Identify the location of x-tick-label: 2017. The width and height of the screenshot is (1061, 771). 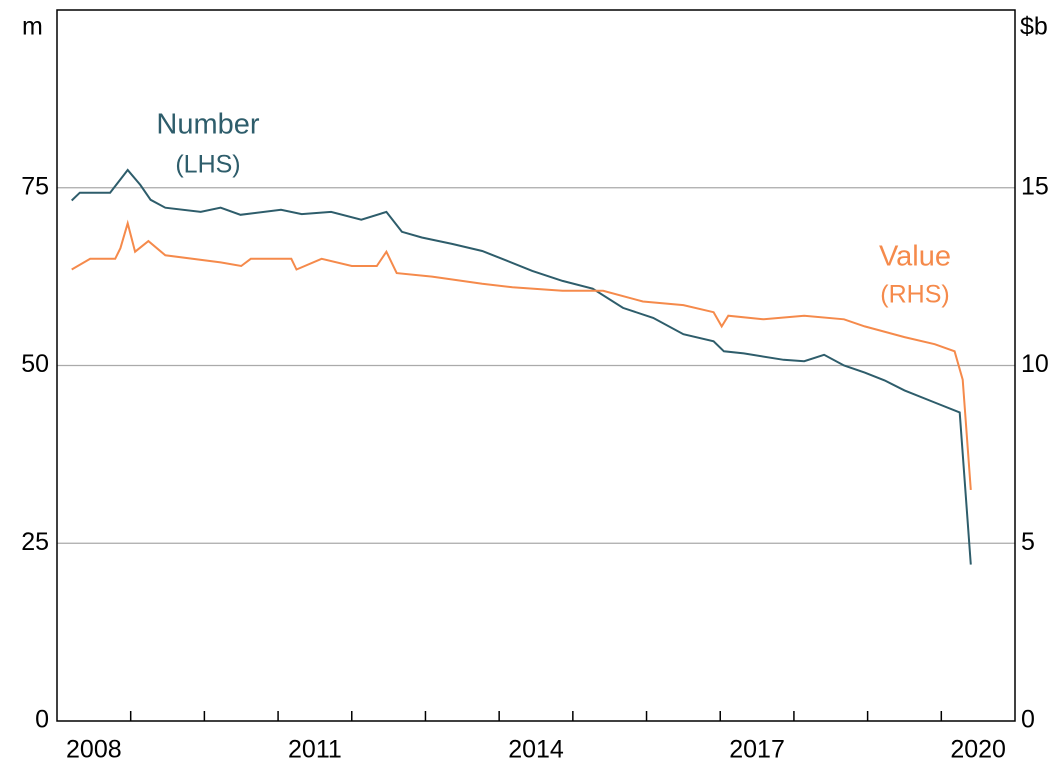
(757, 750).